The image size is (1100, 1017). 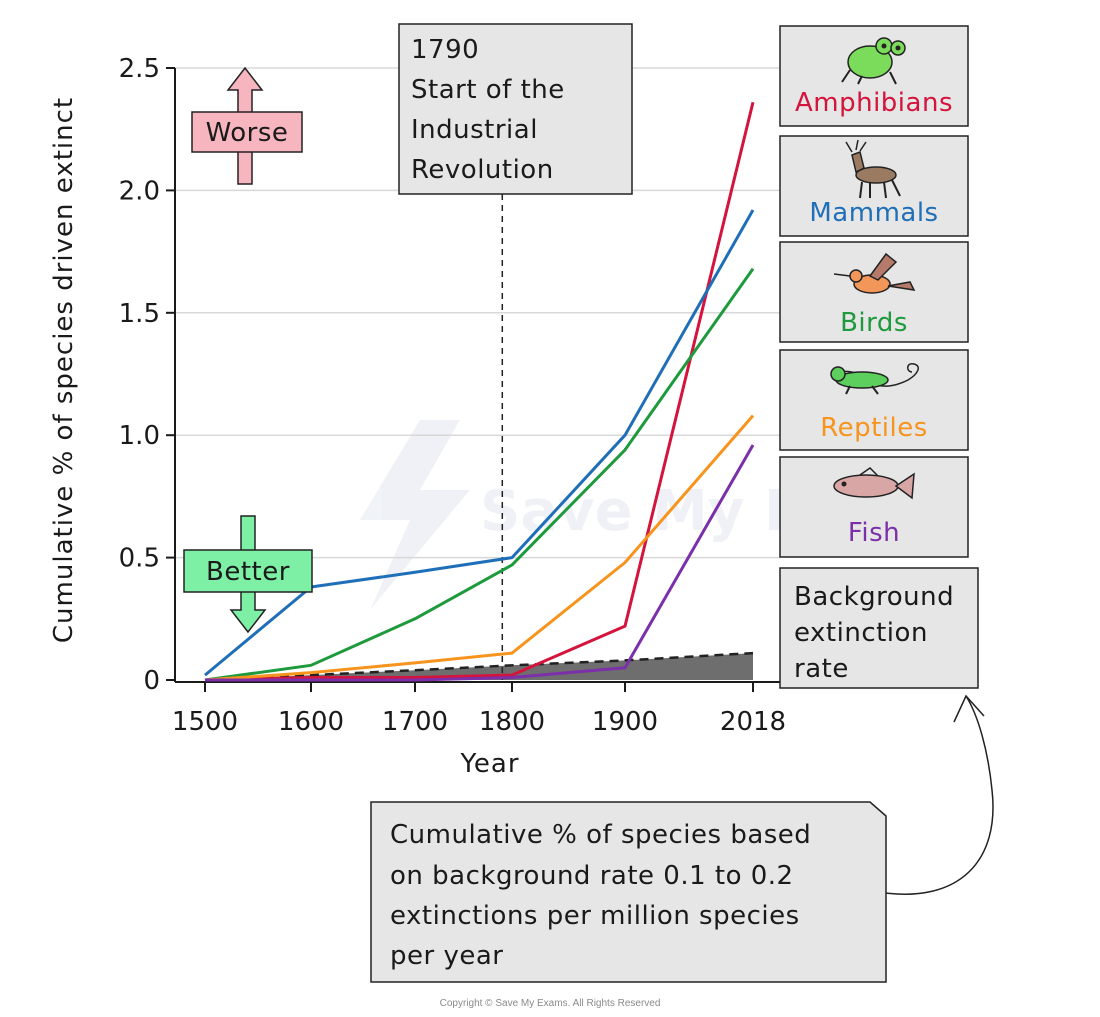 I want to click on y-tick-label: 1.5, so click(x=139, y=314).